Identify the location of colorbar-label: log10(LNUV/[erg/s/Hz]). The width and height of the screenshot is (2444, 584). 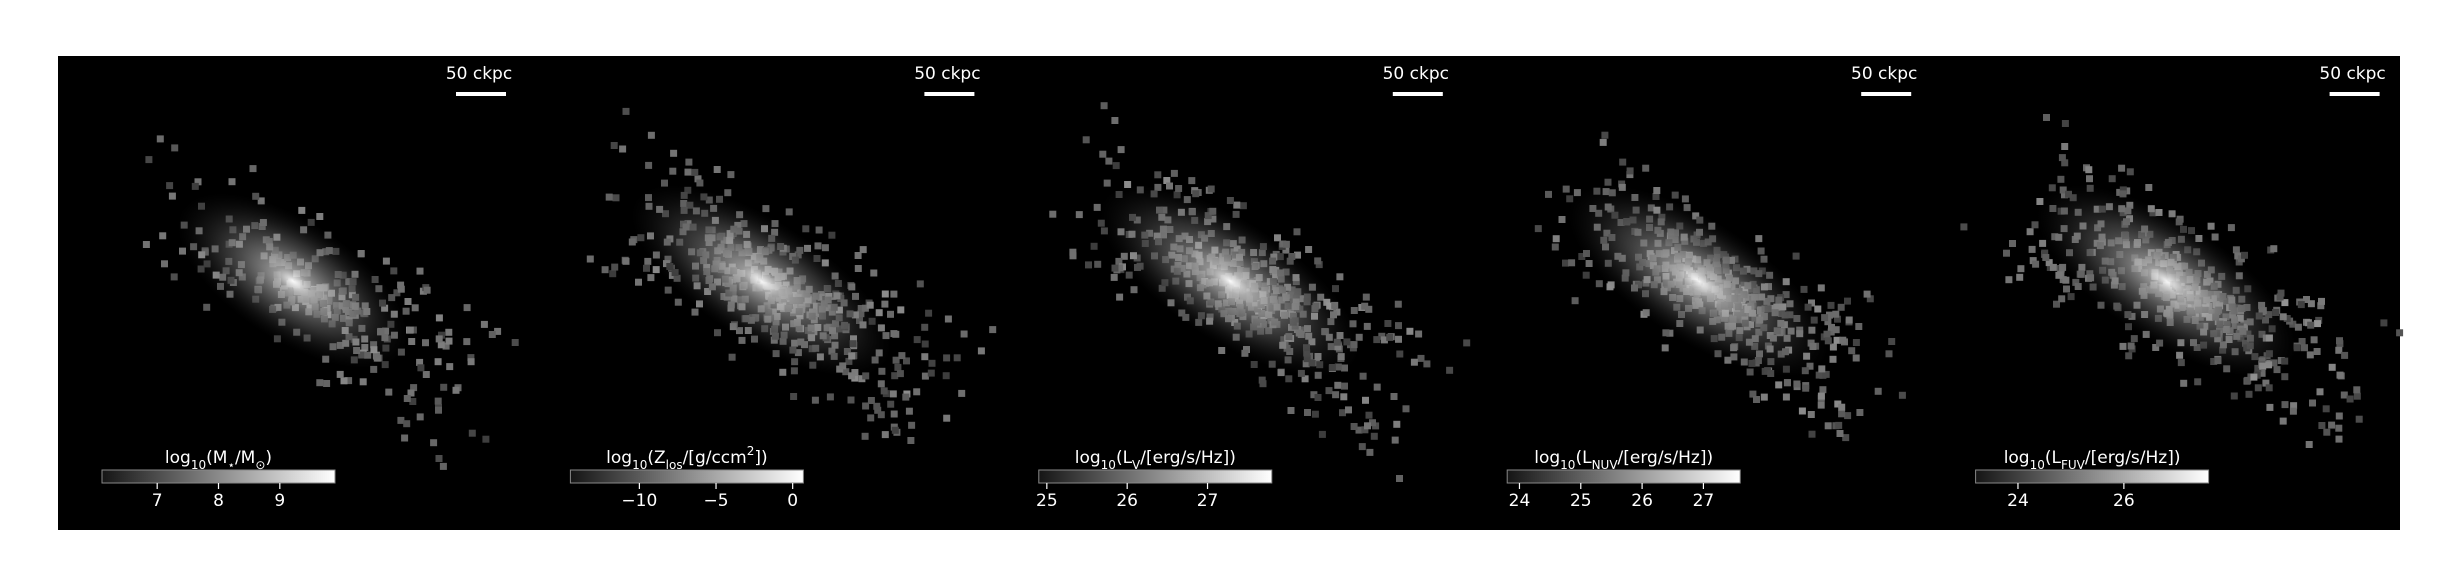
(1623, 460).